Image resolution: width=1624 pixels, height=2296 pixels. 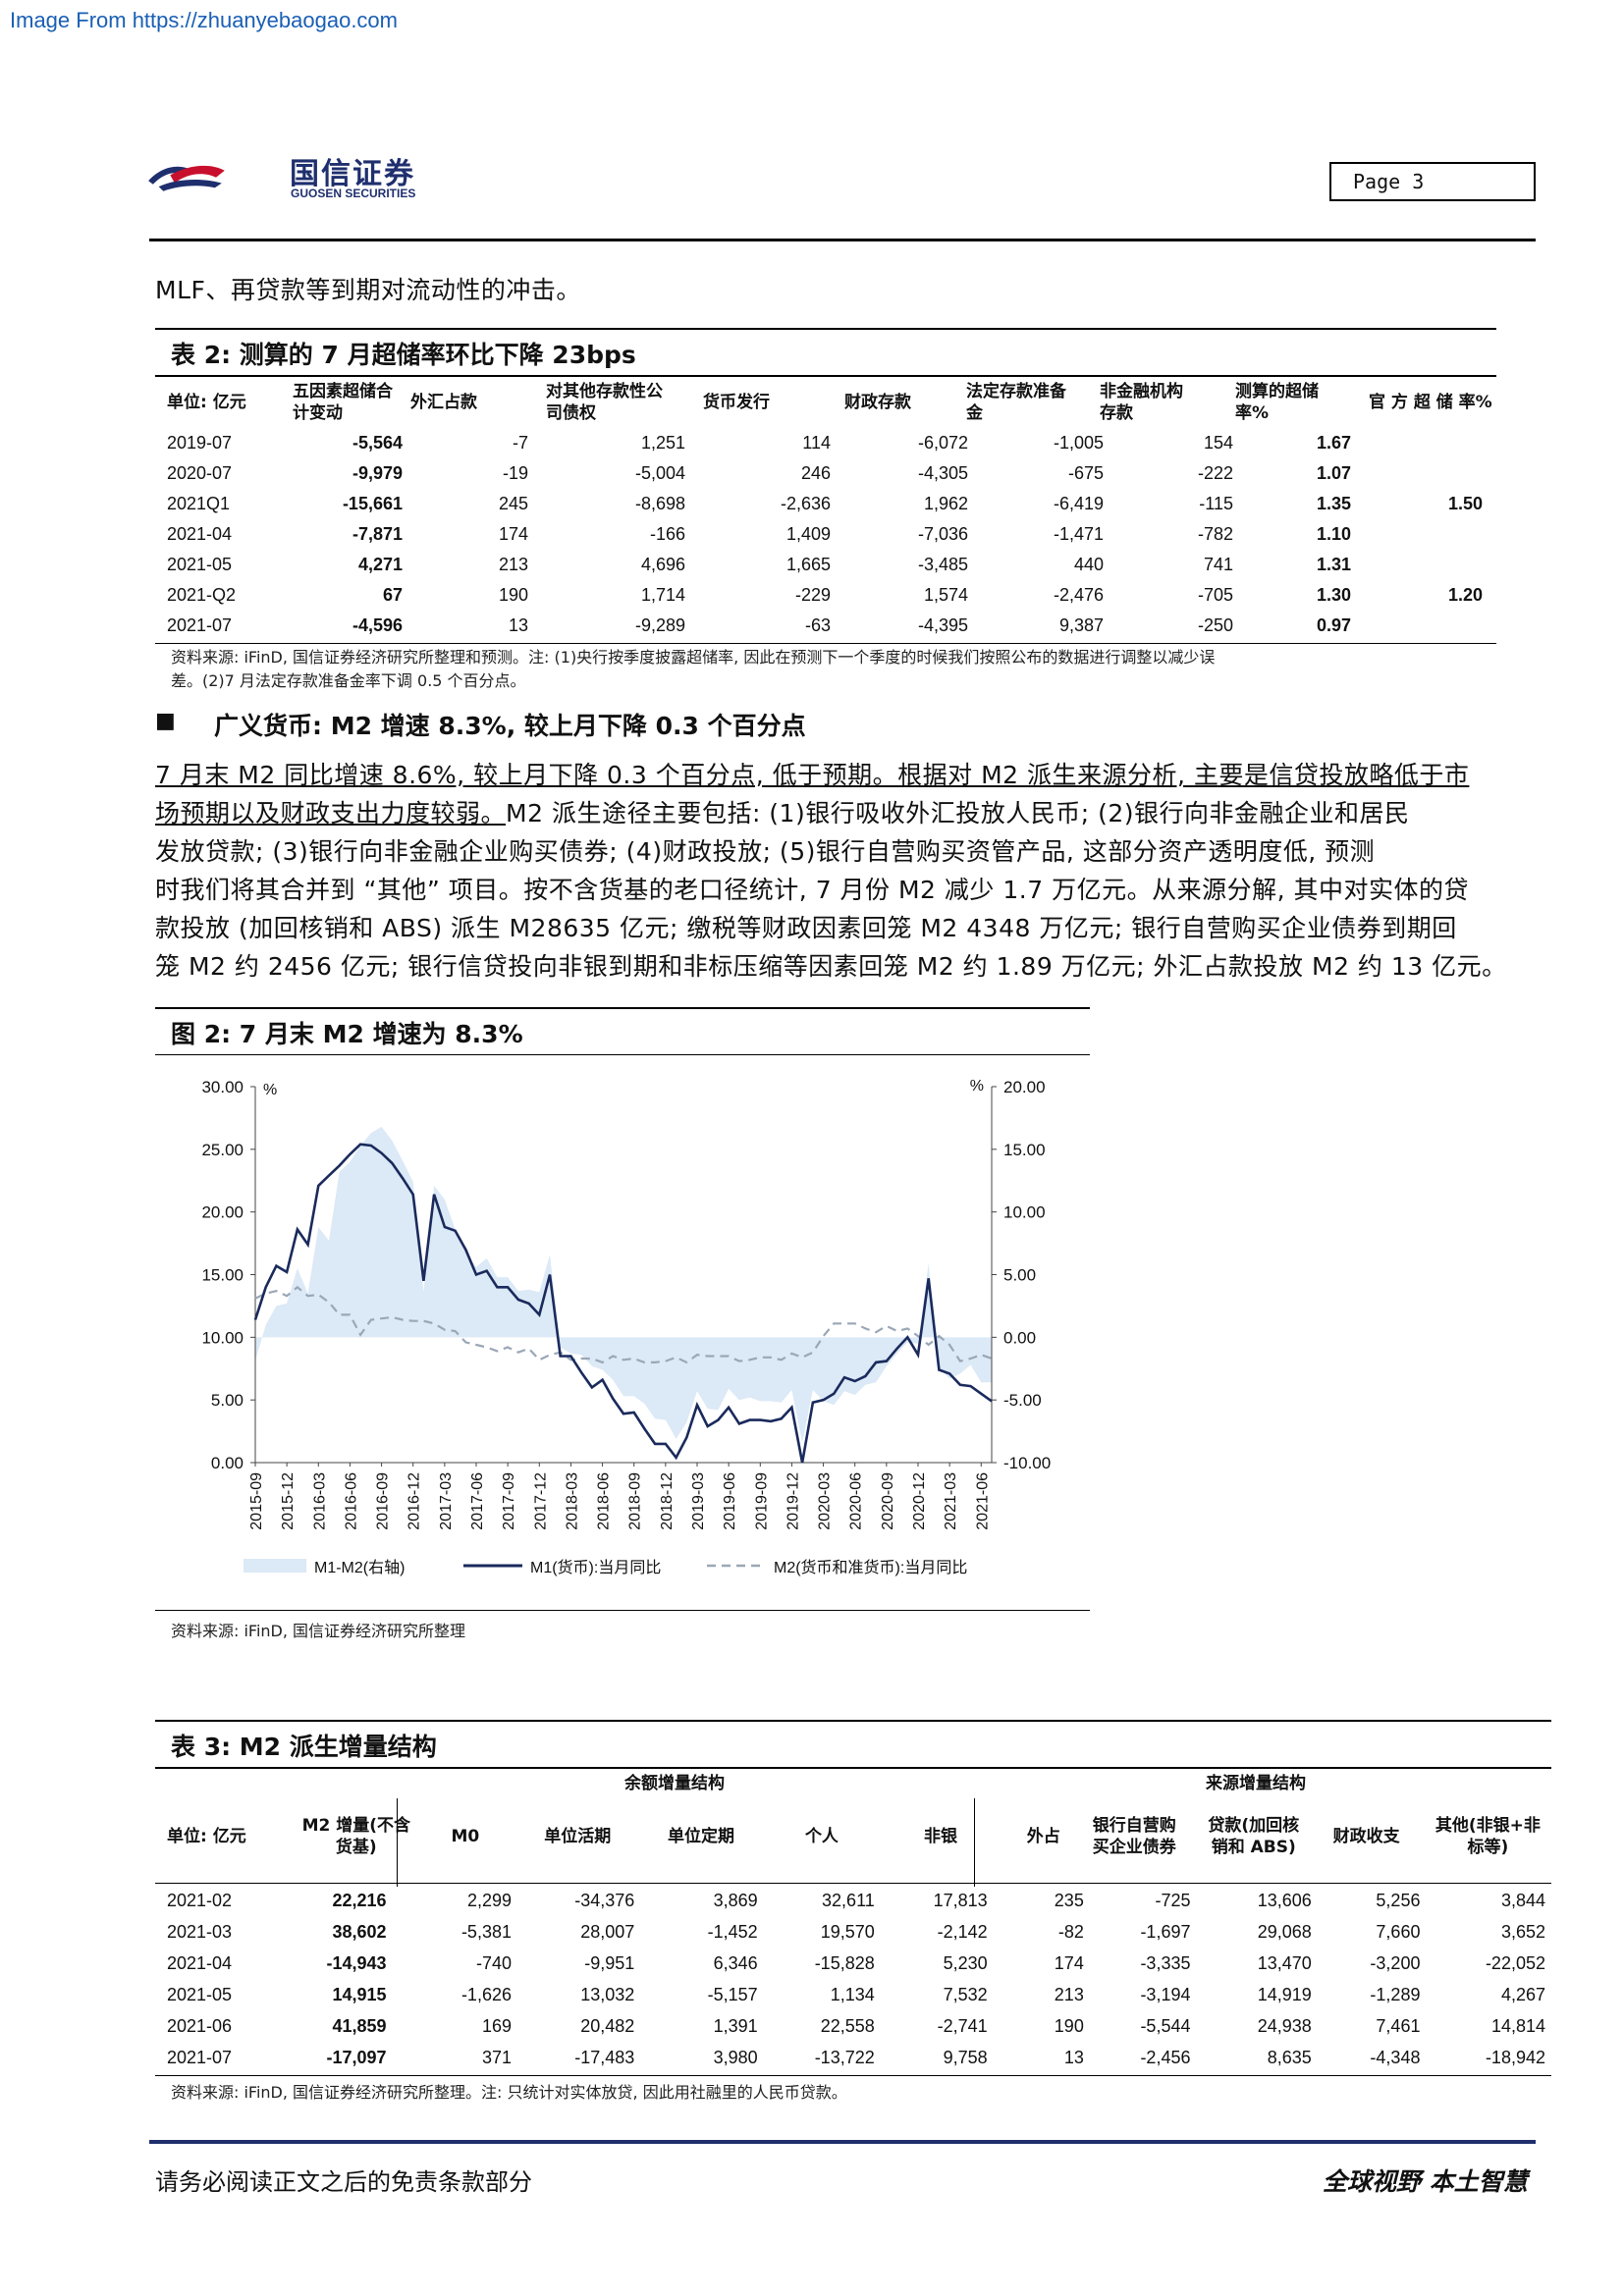 What do you see at coordinates (942, 473) in the screenshot?
I see `table2-cell: -4,305` at bounding box center [942, 473].